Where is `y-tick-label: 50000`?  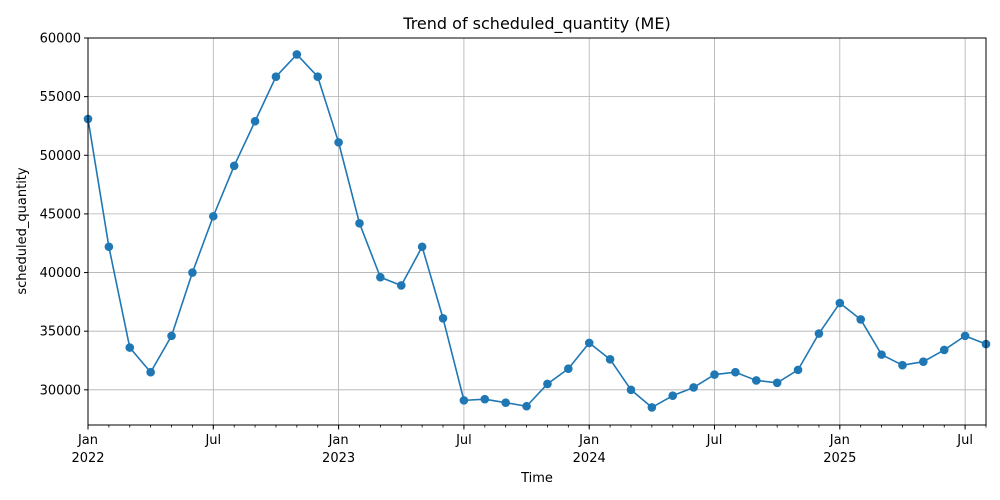 y-tick-label: 50000 is located at coordinates (60, 156).